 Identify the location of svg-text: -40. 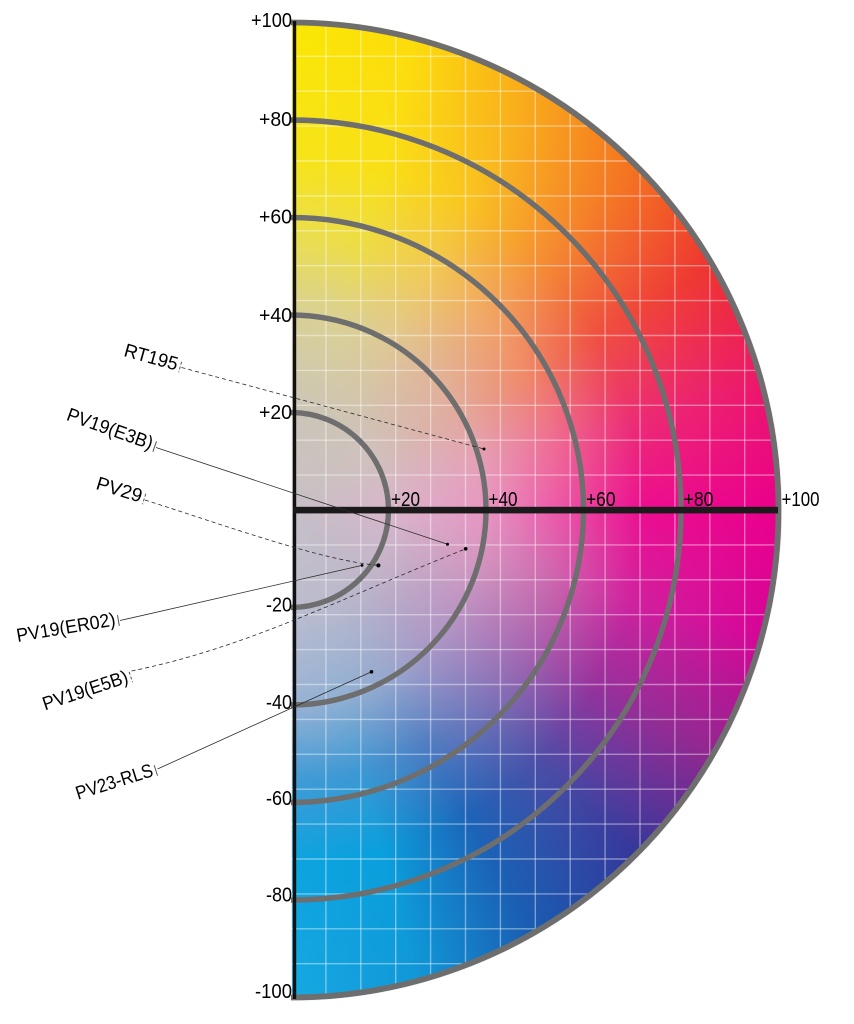
(279, 703).